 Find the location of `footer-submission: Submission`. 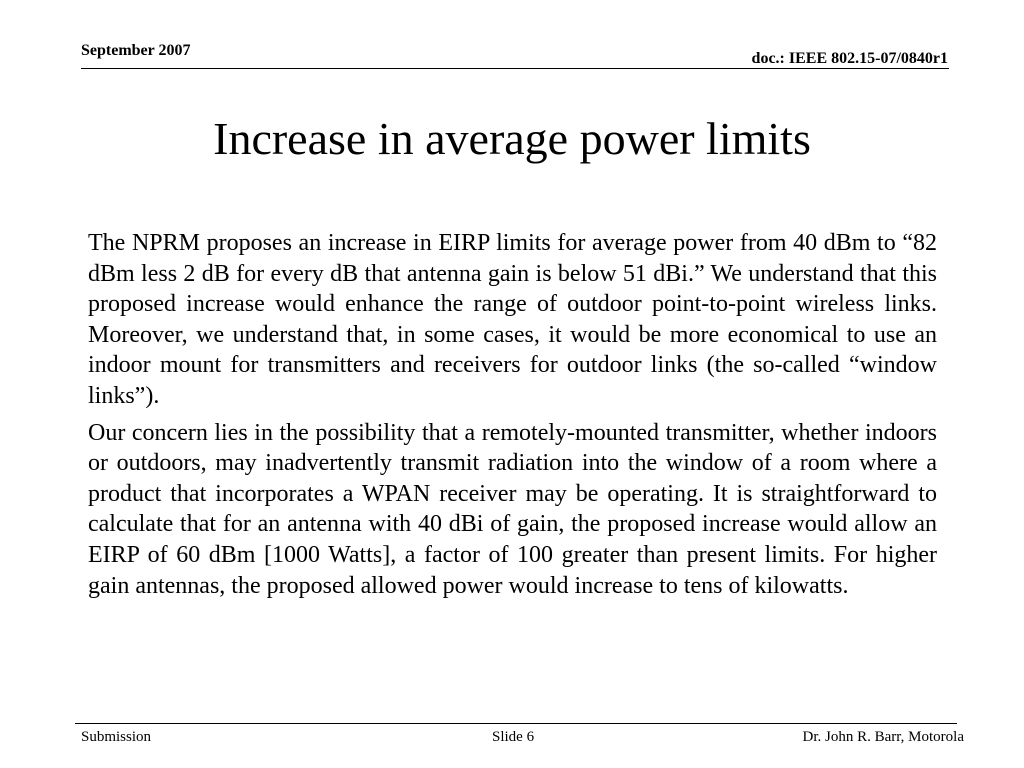

footer-submission: Submission is located at coordinates (116, 737).